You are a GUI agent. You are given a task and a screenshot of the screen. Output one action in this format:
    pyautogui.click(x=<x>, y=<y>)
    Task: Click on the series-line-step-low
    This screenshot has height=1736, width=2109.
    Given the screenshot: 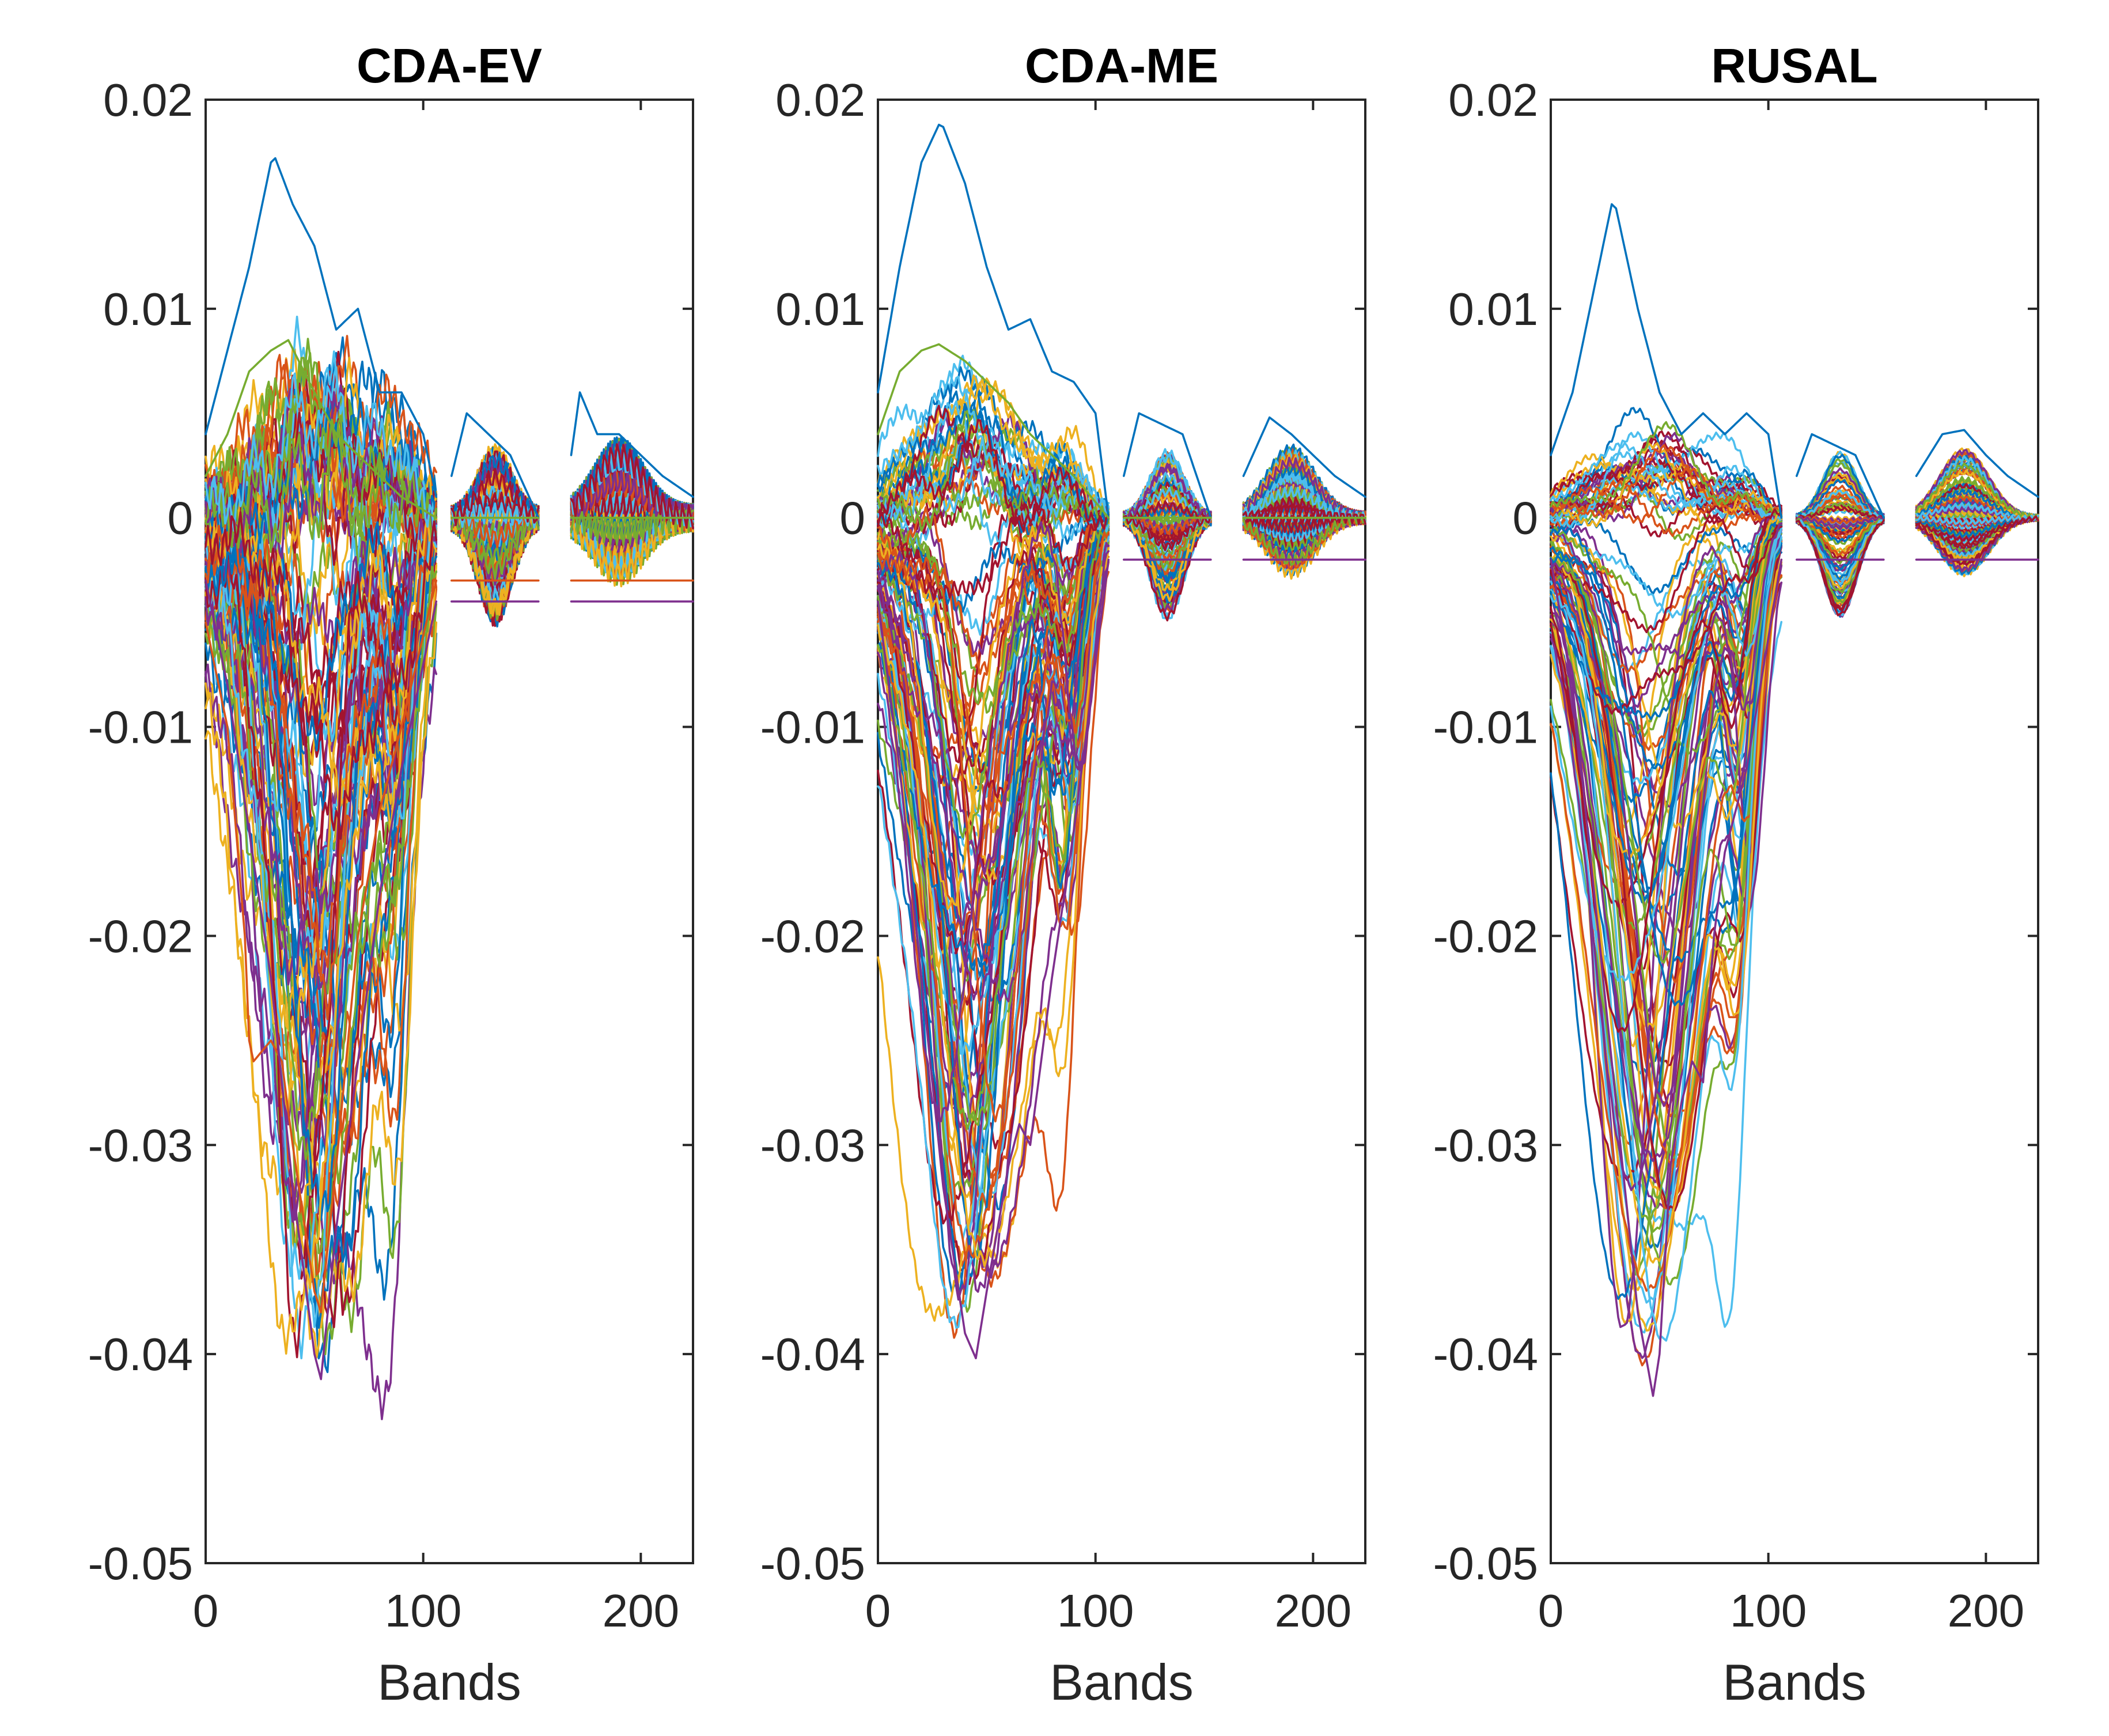 What is the action you would take?
    pyautogui.click(x=450, y=946)
    